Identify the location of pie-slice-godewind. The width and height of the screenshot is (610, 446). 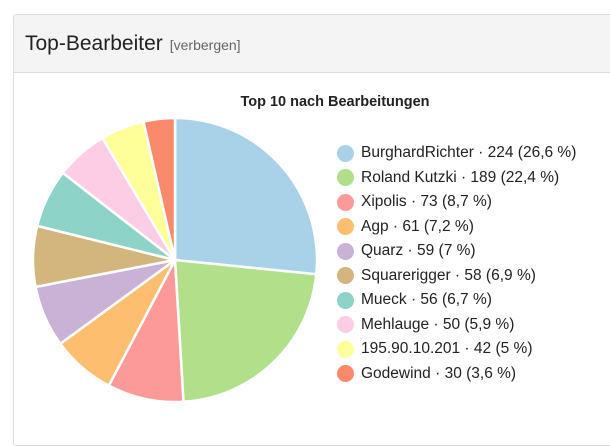
(159, 189).